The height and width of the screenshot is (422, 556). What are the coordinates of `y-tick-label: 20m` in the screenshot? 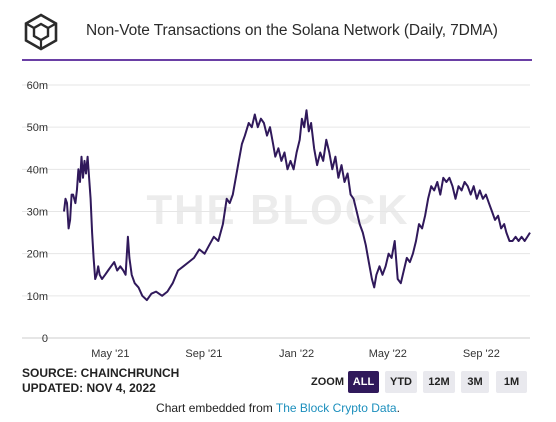 It's located at (37, 255).